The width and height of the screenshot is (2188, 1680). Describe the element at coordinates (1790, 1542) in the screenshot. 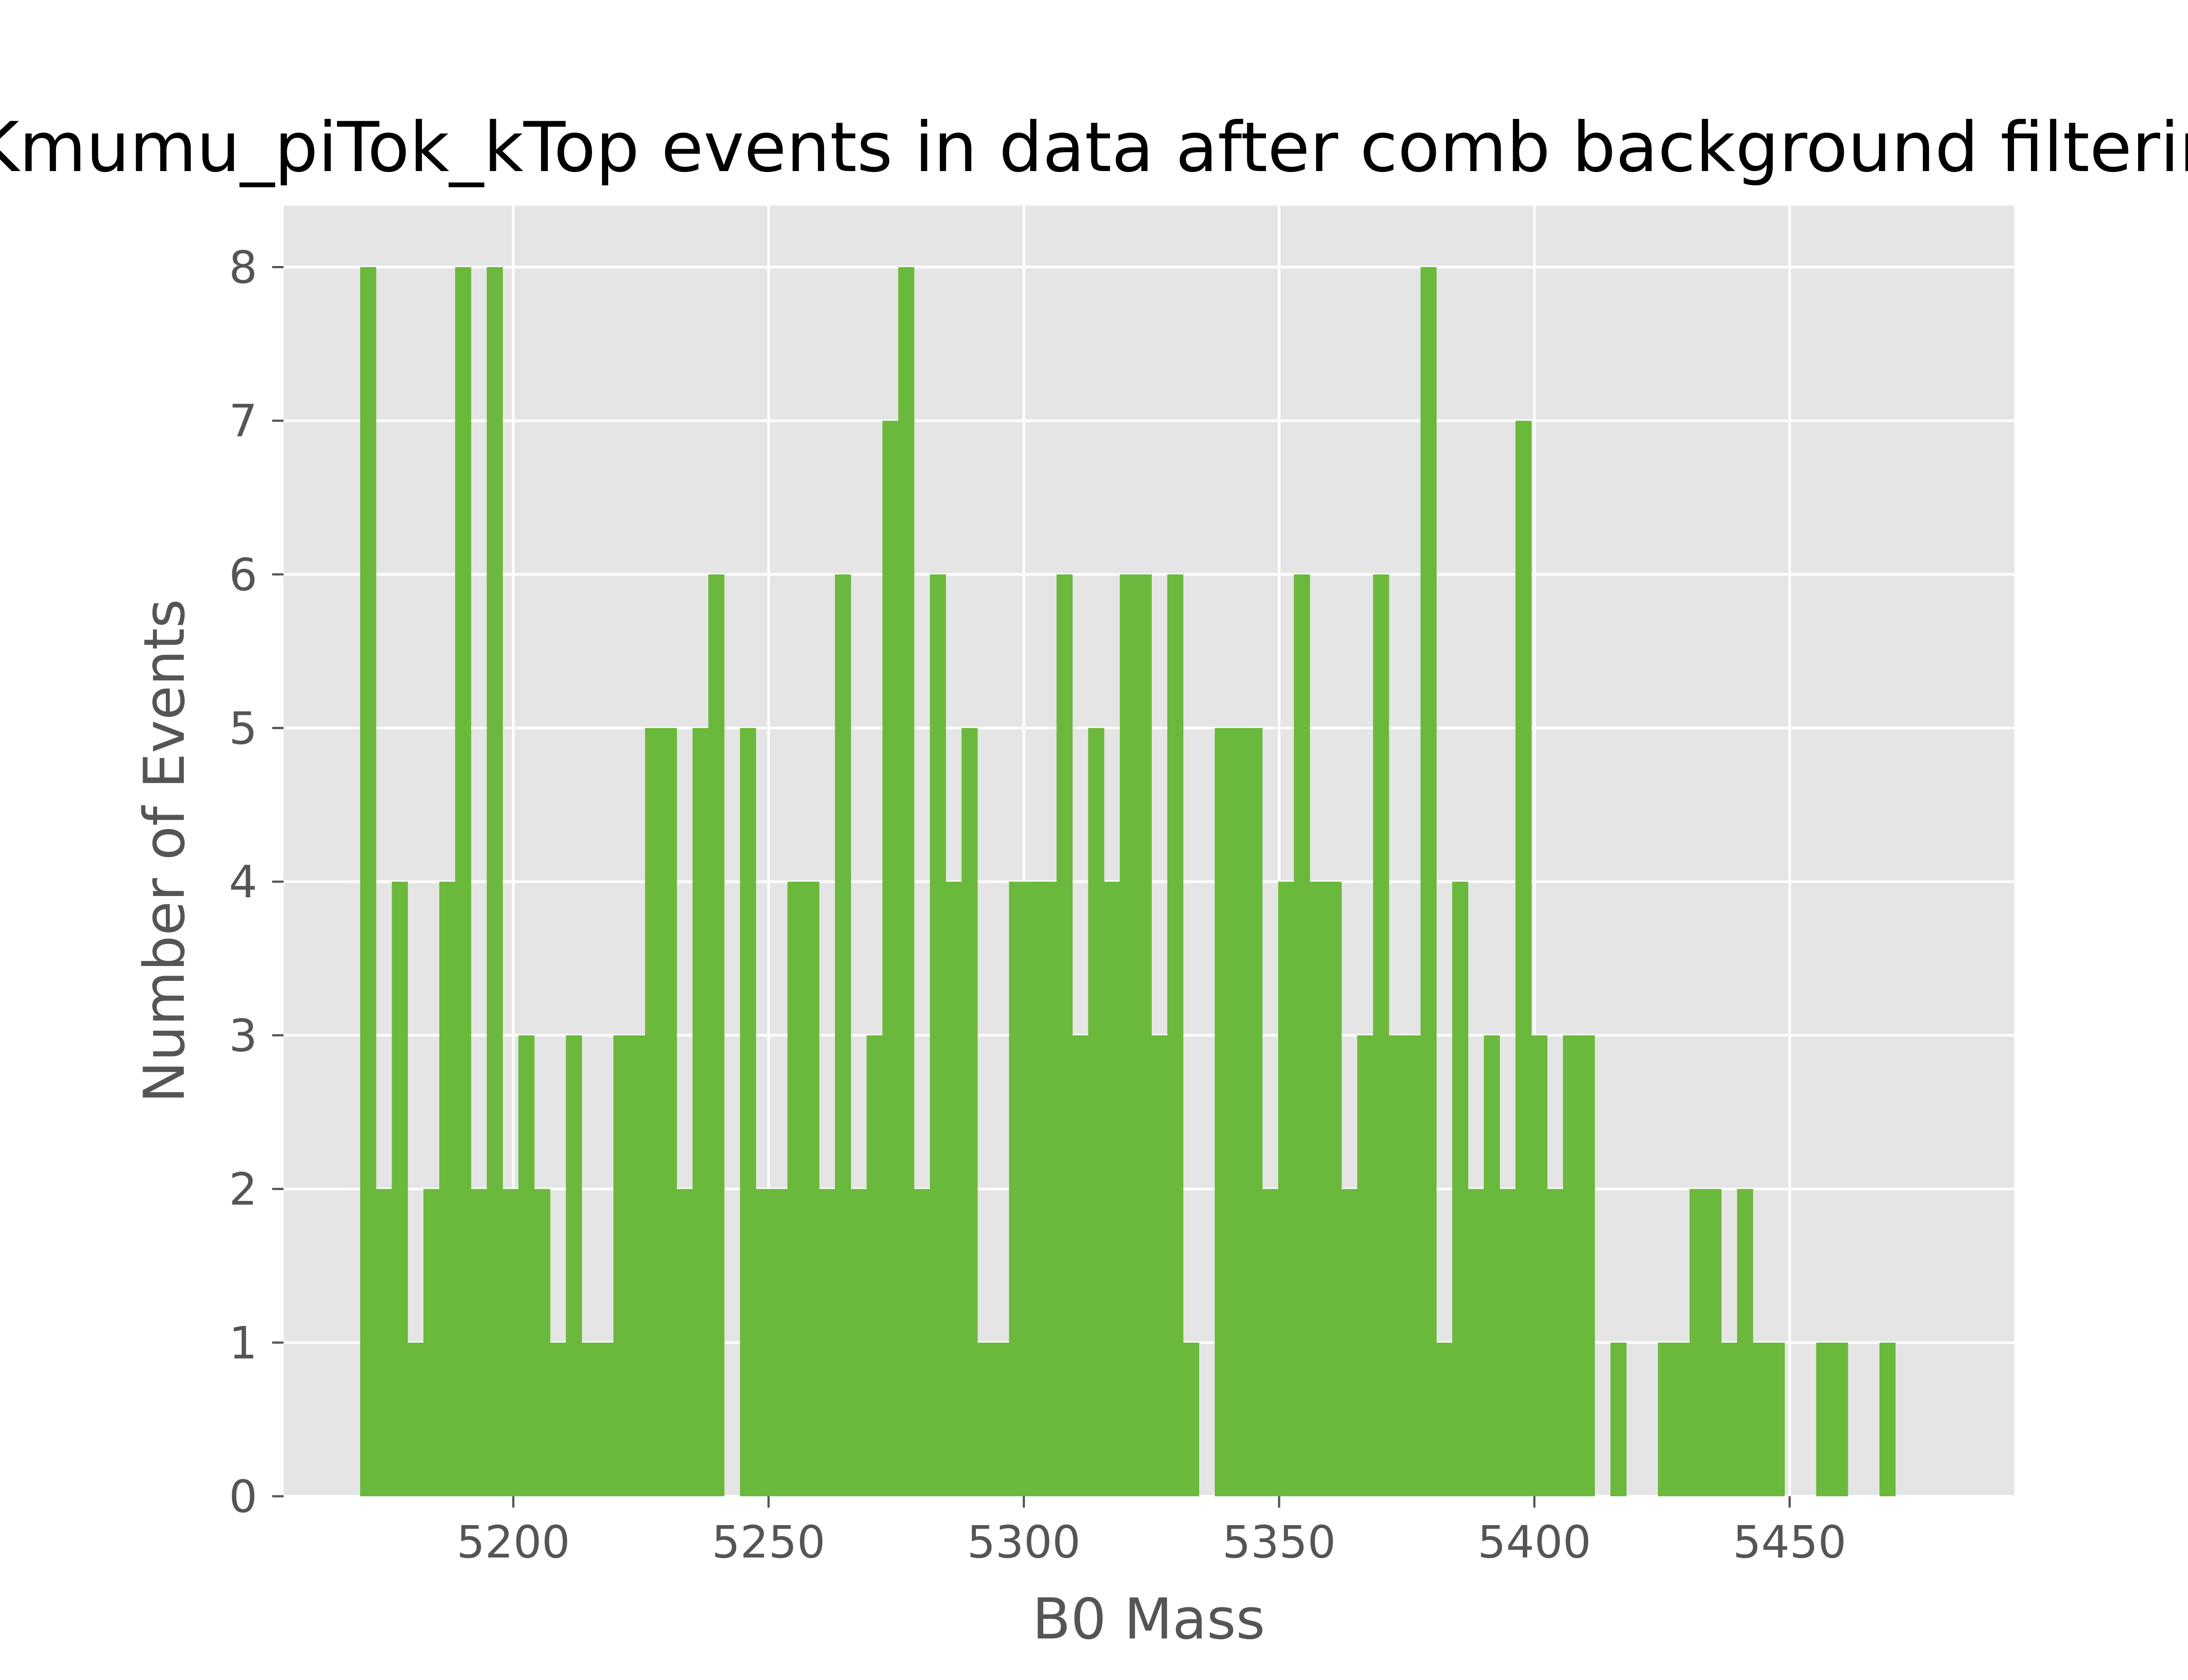

I see `x-tick-label: 5450` at that location.